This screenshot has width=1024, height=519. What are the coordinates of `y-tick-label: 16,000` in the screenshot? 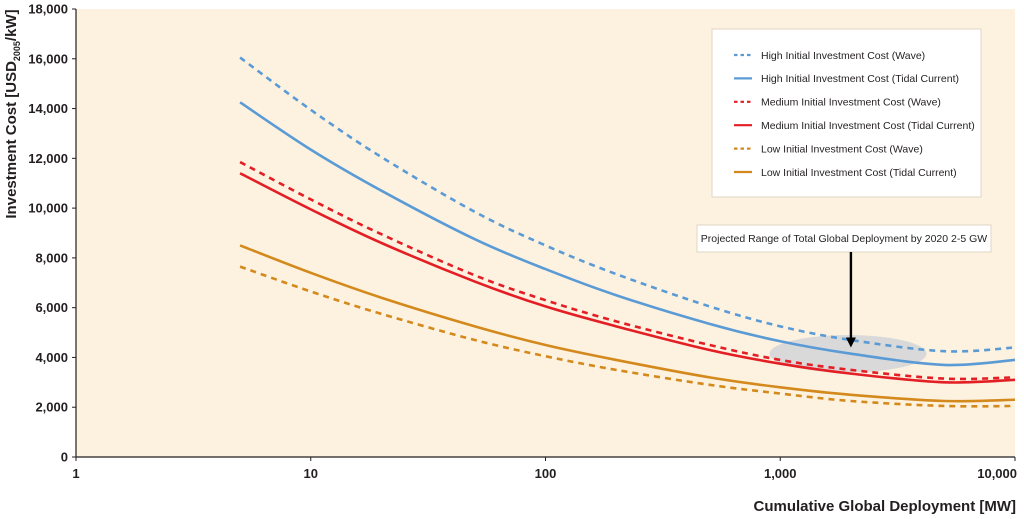 It's located at (48, 58).